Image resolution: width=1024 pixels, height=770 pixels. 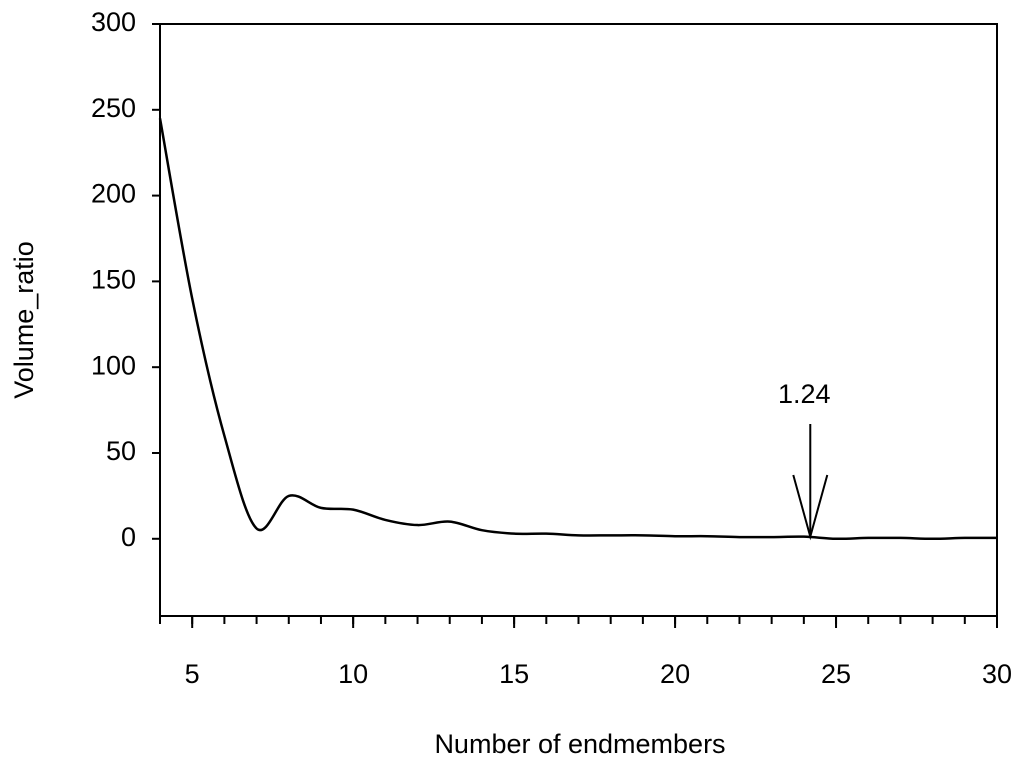 What do you see at coordinates (192, 674) in the screenshot?
I see `x-tick-label: 5` at bounding box center [192, 674].